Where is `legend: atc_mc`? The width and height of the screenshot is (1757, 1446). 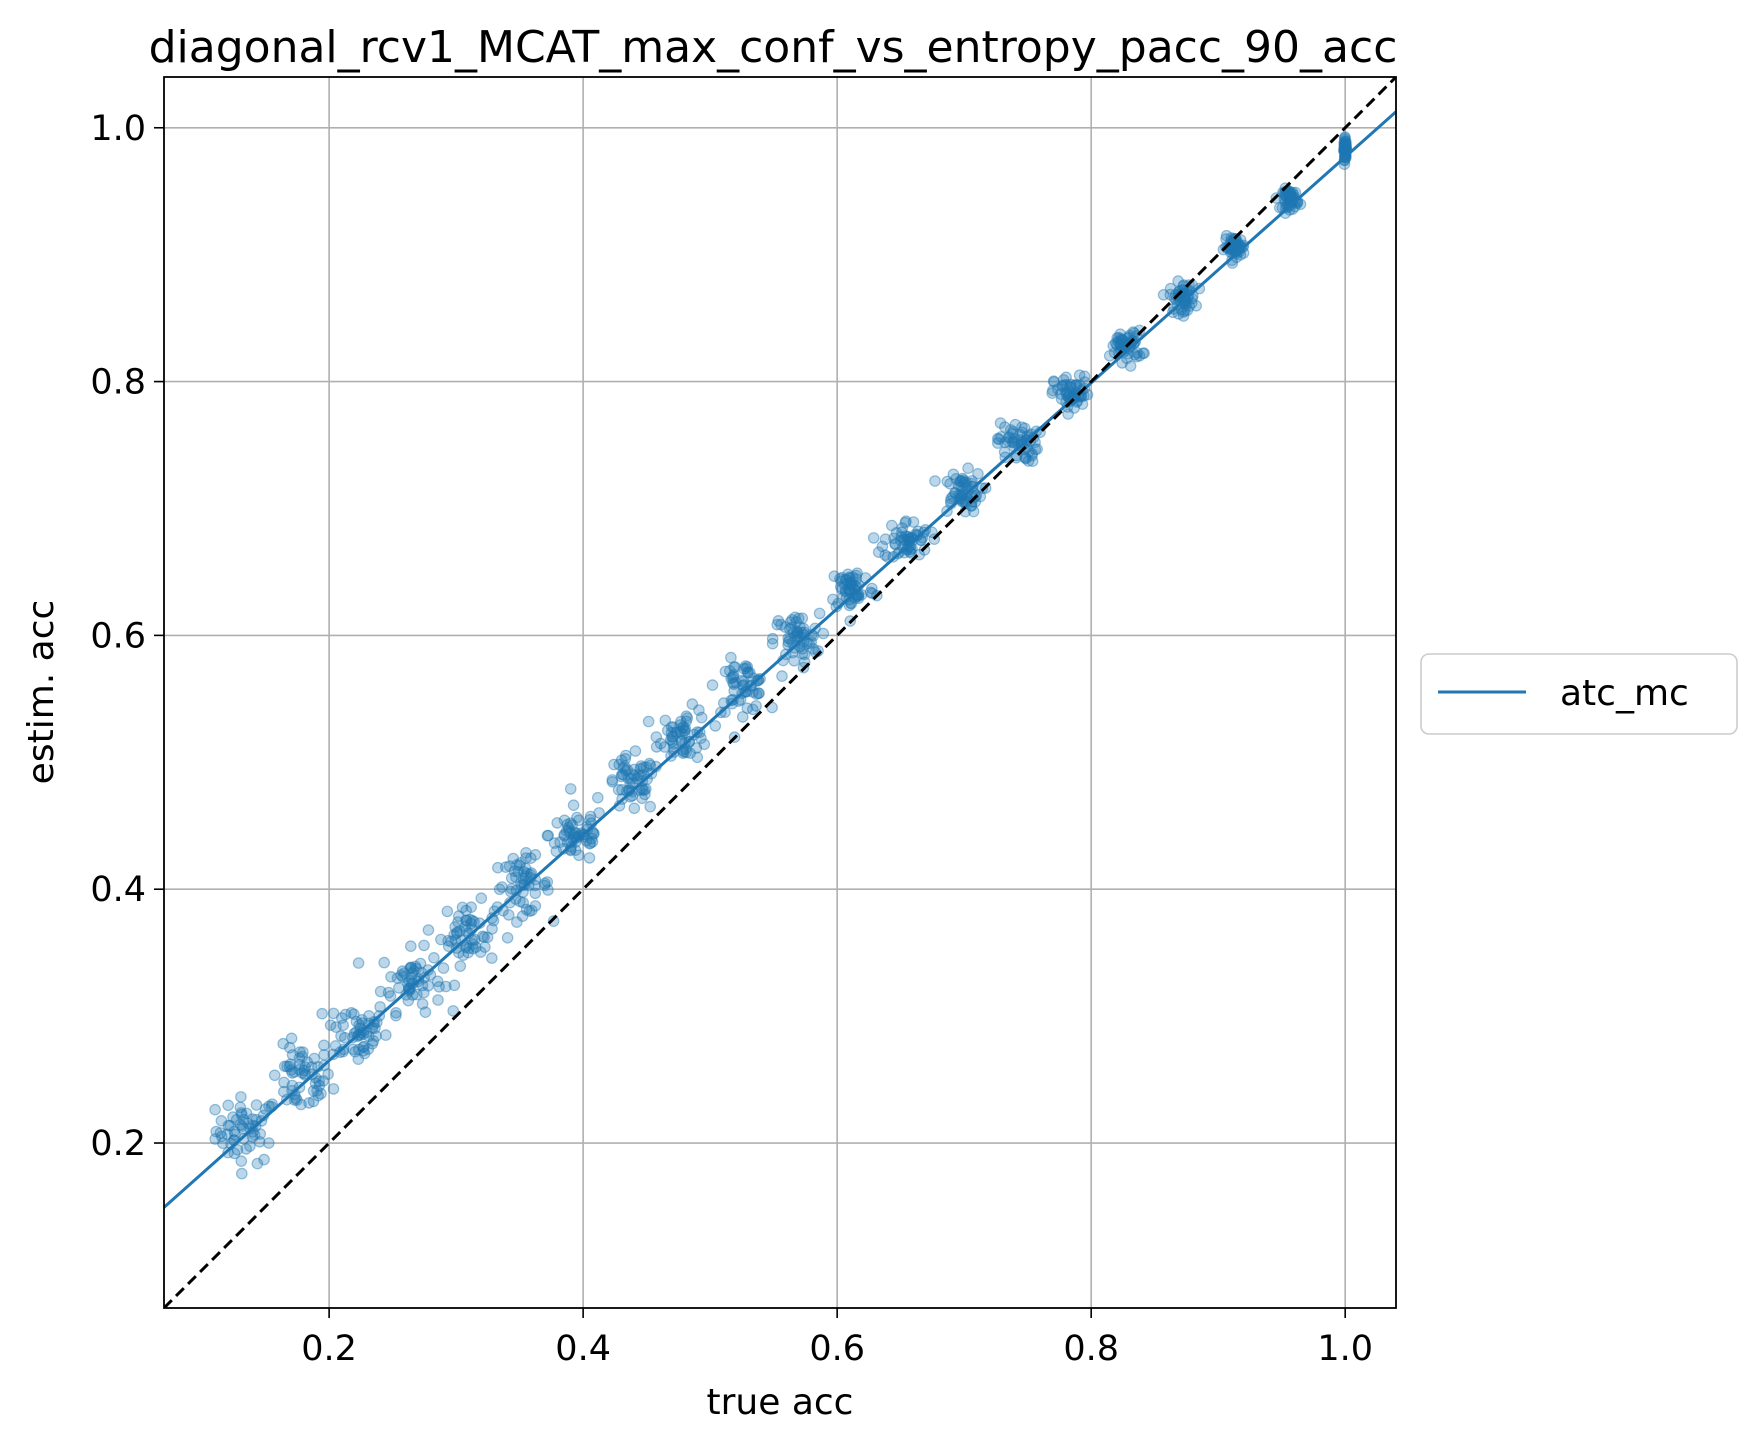 legend: atc_mc is located at coordinates (1579, 694).